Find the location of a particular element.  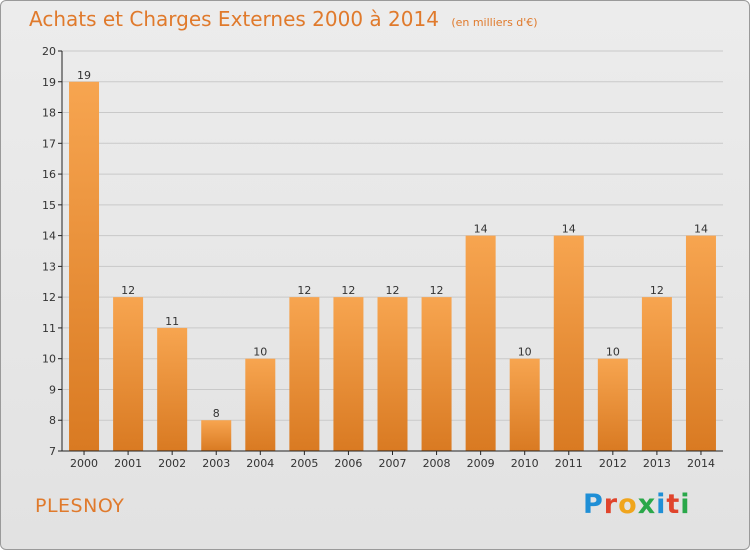

bar-2011 is located at coordinates (568, 343).